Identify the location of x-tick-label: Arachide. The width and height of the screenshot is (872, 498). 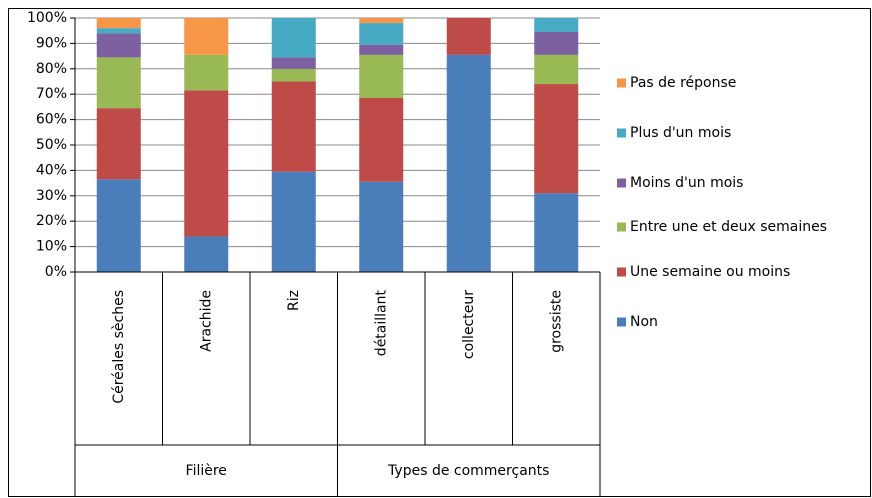
(206, 321).